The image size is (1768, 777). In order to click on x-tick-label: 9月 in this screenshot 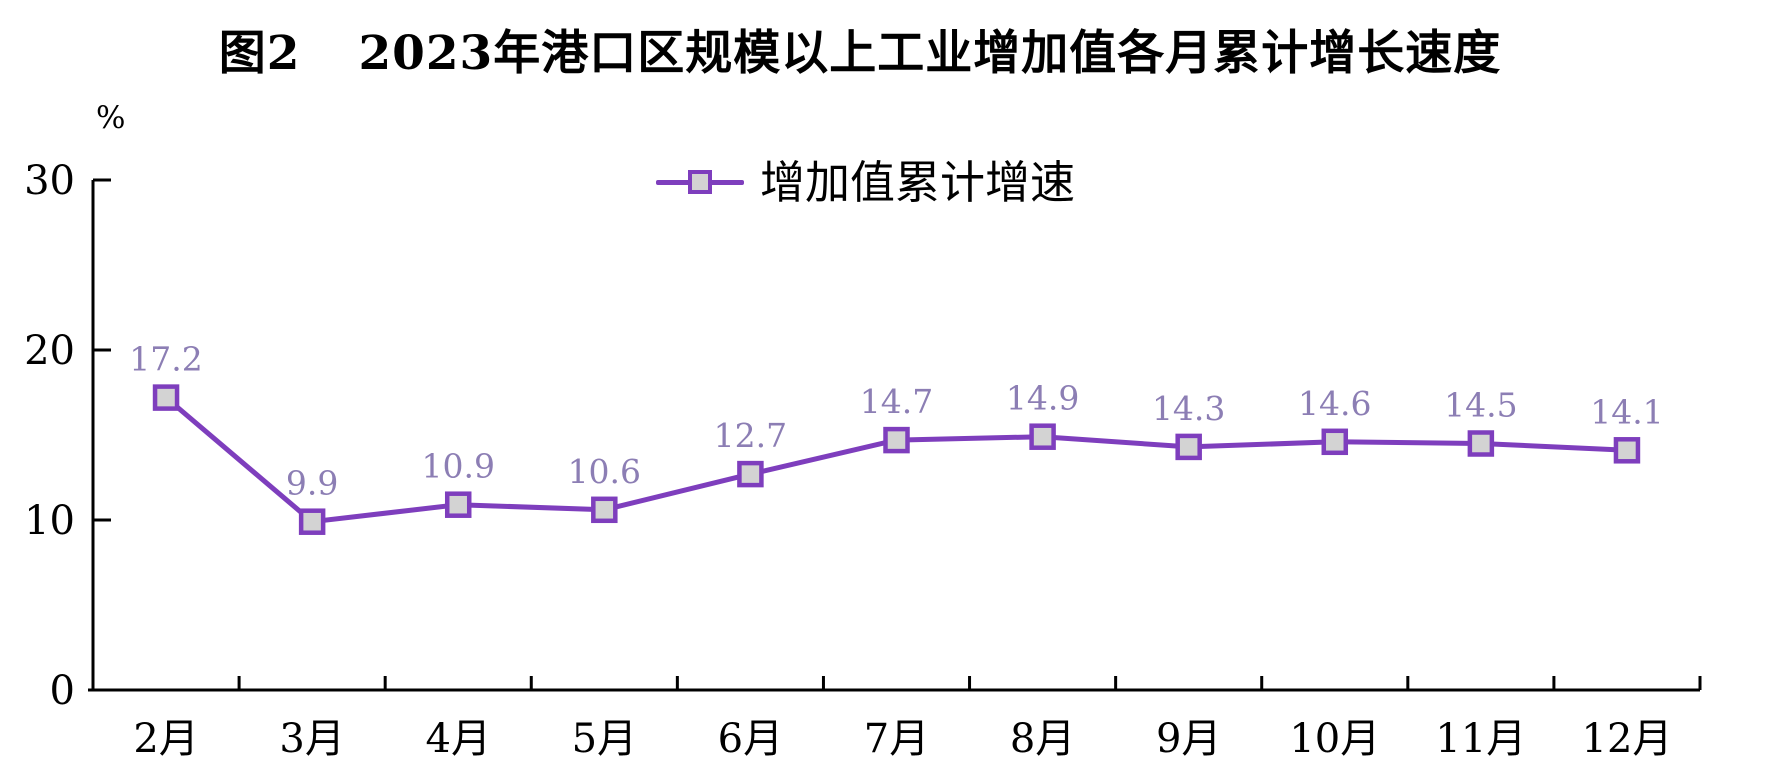, I will do `click(1188, 739)`.